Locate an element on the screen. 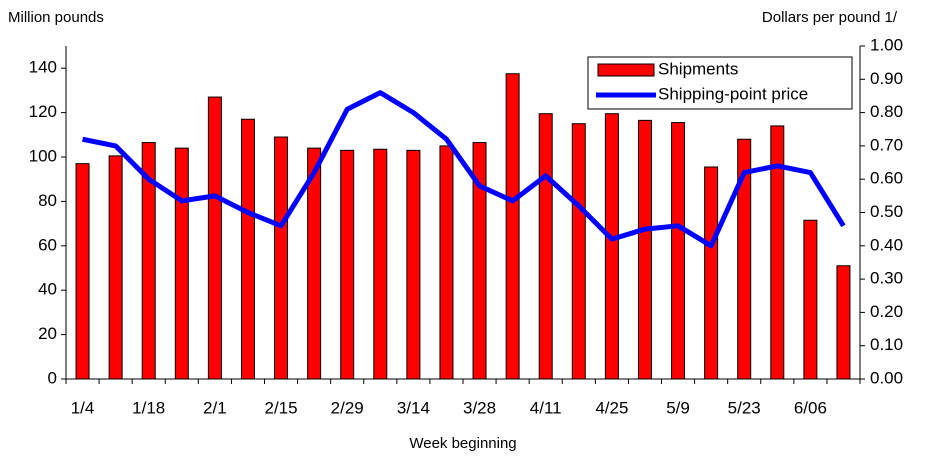 This screenshot has width=927, height=459. y-tick-label: 40 is located at coordinates (47, 289).